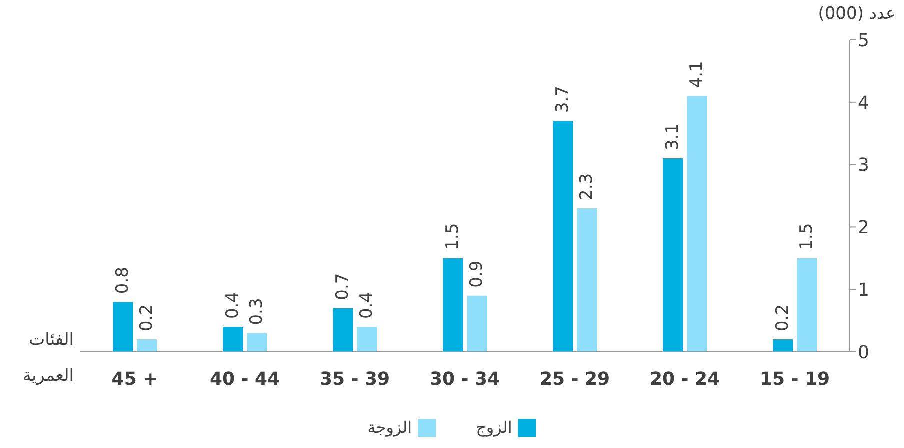 Image resolution: width=904 pixels, height=448 pixels. I want to click on data-label: 0.8, so click(123, 280).